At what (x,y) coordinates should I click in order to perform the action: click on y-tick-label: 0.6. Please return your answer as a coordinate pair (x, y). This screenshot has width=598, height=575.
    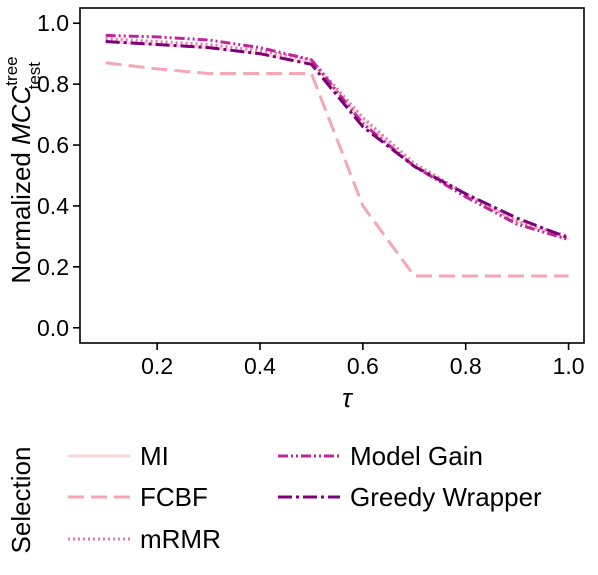
    Looking at the image, I should click on (53, 145).